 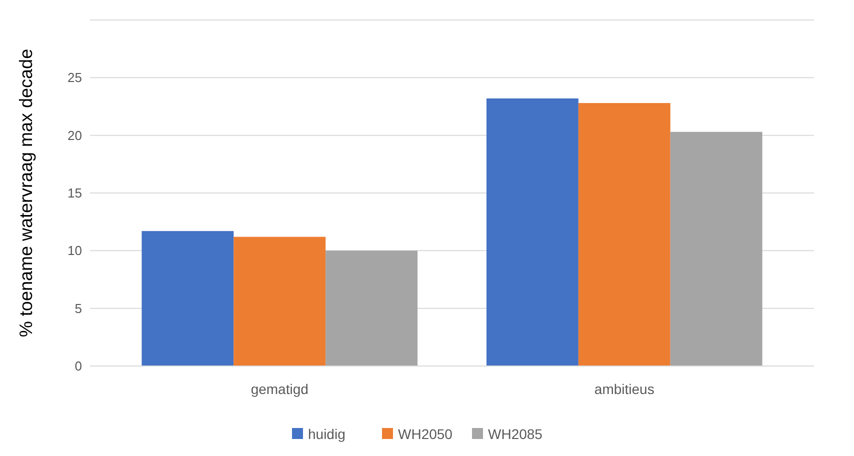 What do you see at coordinates (425, 434) in the screenshot?
I see `legend-label: WH2050` at bounding box center [425, 434].